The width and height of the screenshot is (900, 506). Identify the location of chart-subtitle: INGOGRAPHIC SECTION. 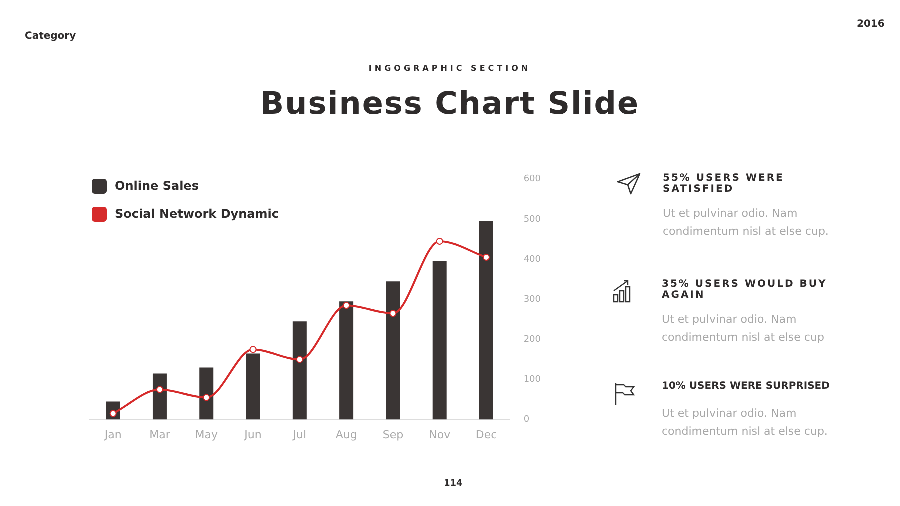
(450, 68).